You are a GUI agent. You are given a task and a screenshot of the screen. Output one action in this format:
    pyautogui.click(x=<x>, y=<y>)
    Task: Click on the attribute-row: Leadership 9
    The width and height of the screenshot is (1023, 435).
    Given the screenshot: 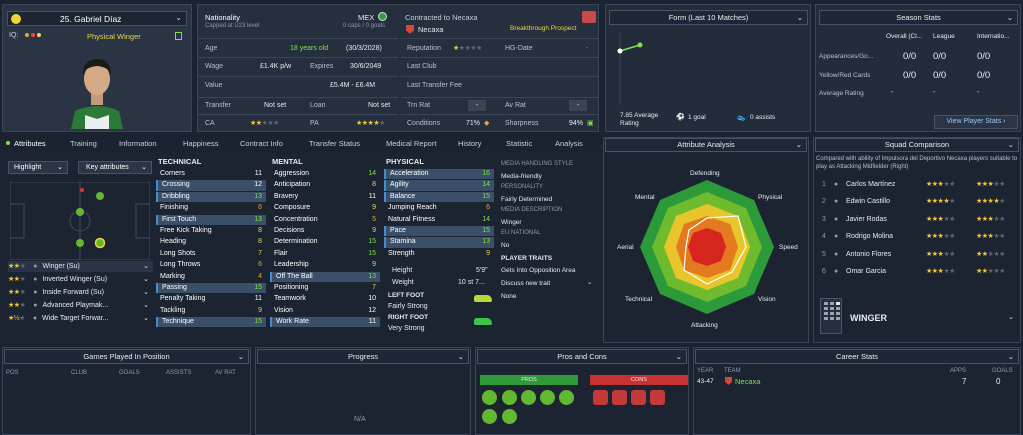 What is the action you would take?
    pyautogui.click(x=325, y=265)
    